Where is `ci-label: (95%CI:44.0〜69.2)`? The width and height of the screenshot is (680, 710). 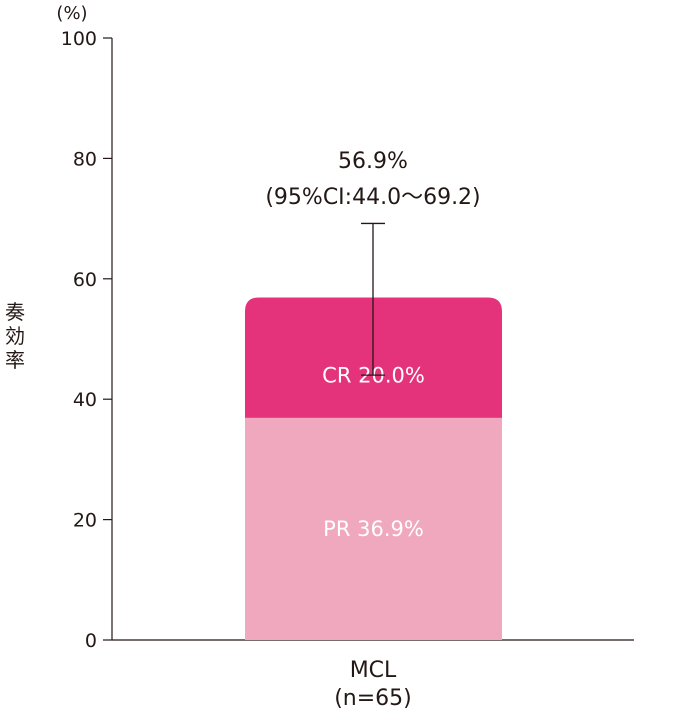
ci-label: (95%CI:44.0〜69.2) is located at coordinates (372, 197).